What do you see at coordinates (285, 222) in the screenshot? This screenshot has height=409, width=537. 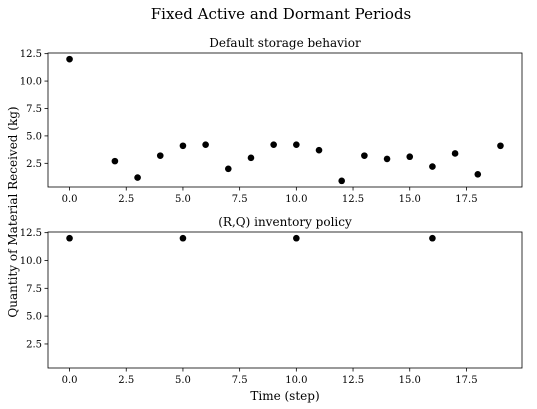 I see `chart-title: (R,Q) inventory policy` at bounding box center [285, 222].